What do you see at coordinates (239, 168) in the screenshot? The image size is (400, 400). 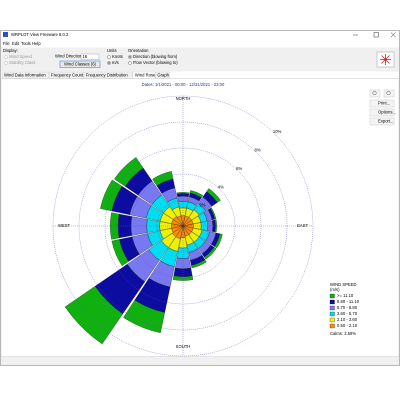 I see `ring-label: 6%` at bounding box center [239, 168].